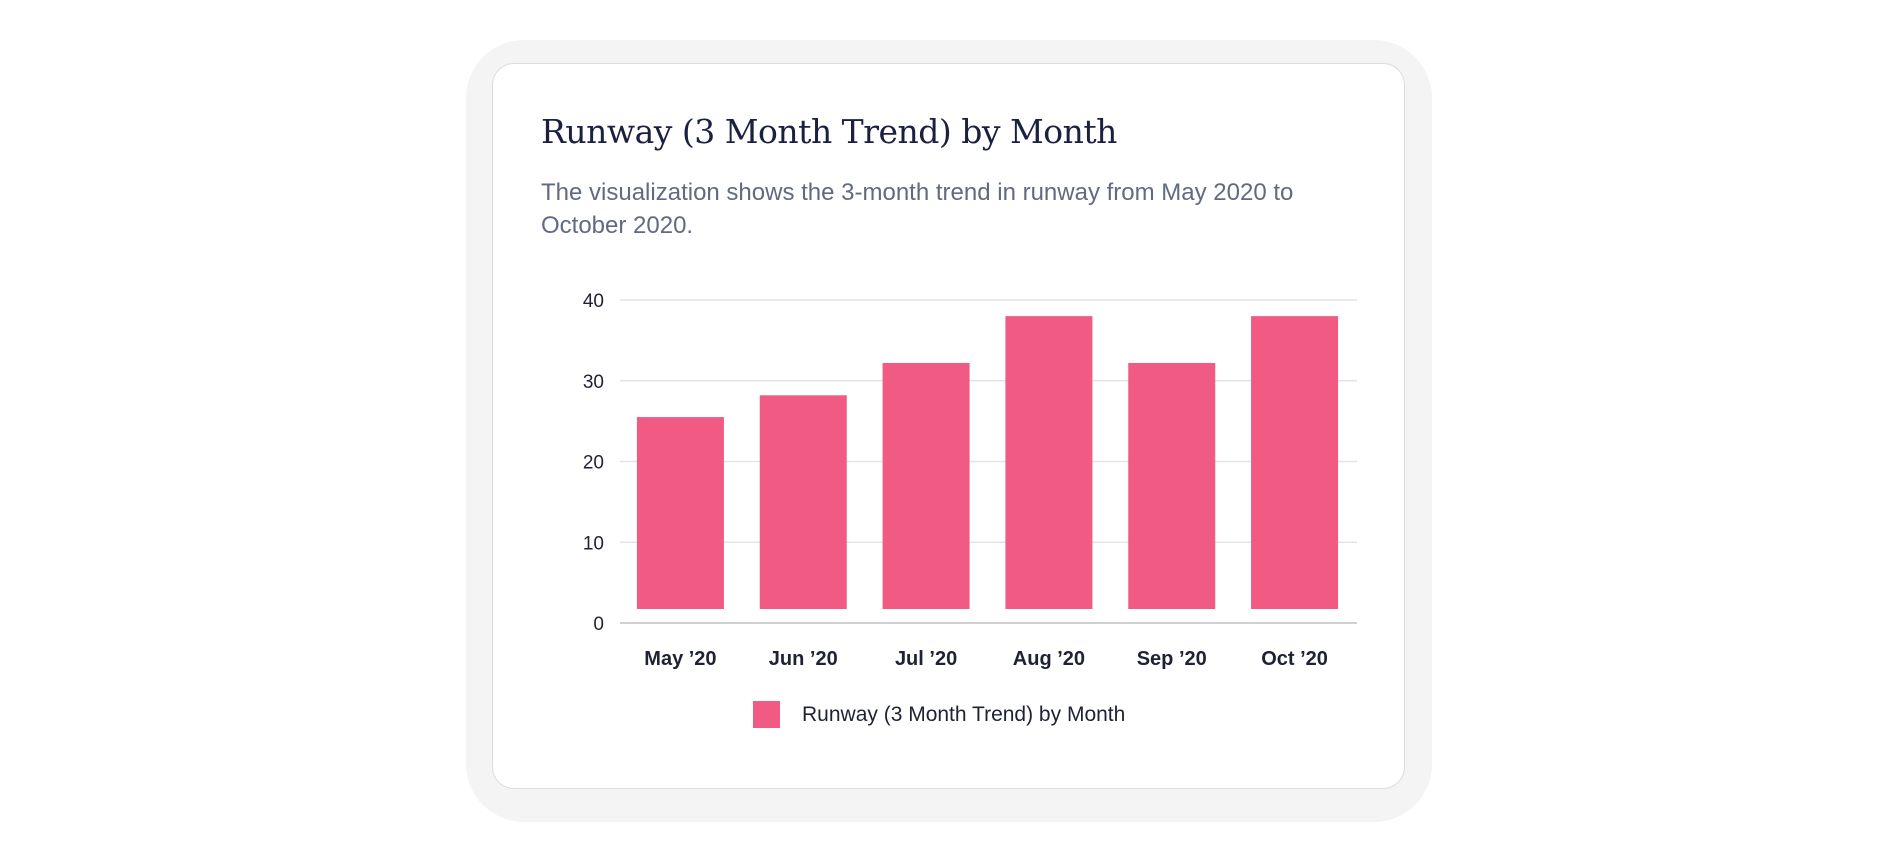  Describe the element at coordinates (766, 714) in the screenshot. I see `legend-swatch` at that location.